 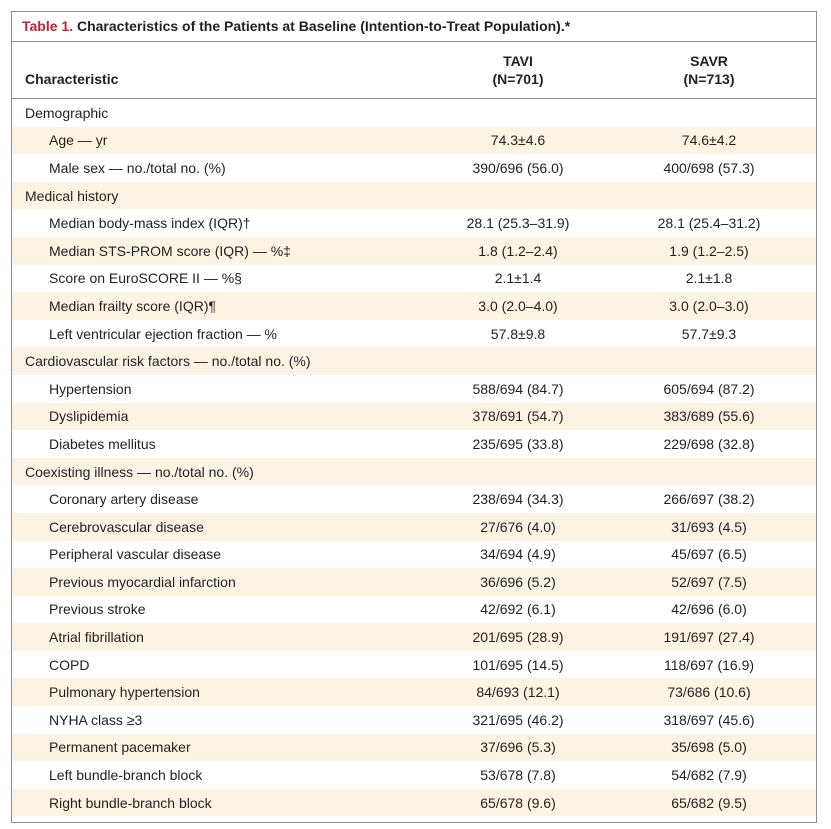 What do you see at coordinates (150, 223) in the screenshot?
I see `row-label: Median body-mass index (IQR)†` at bounding box center [150, 223].